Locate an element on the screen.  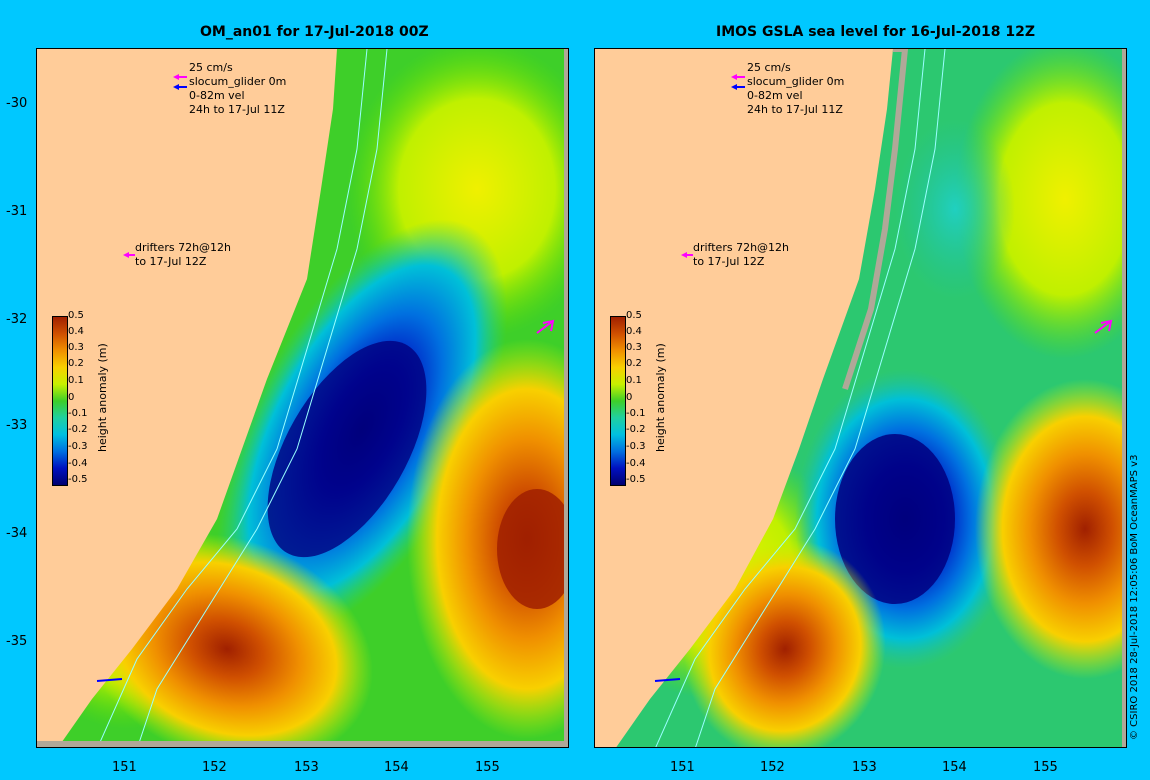
lat-label: -30 is located at coordinates (17, 103).